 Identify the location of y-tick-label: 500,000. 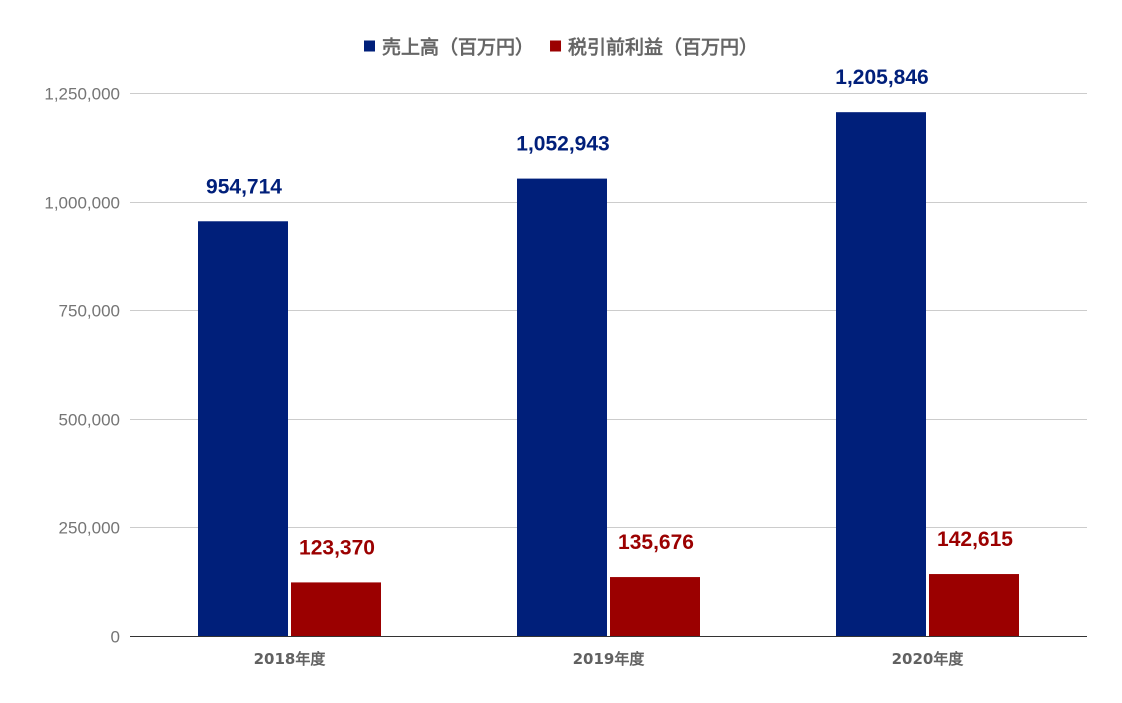
(89, 420).